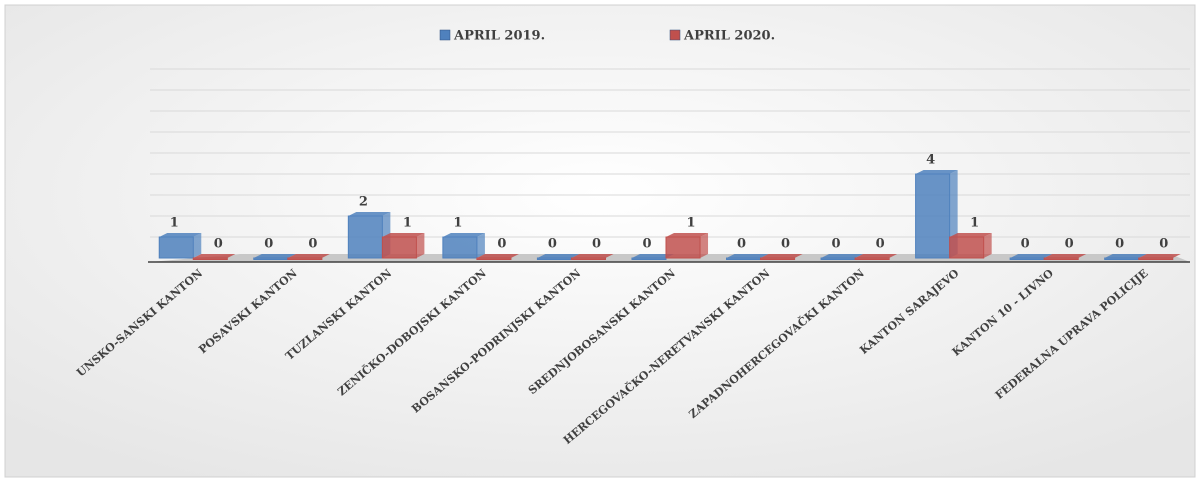 The height and width of the screenshot is (481, 1201). I want to click on legend-label: APRIL 2019., so click(499, 36).